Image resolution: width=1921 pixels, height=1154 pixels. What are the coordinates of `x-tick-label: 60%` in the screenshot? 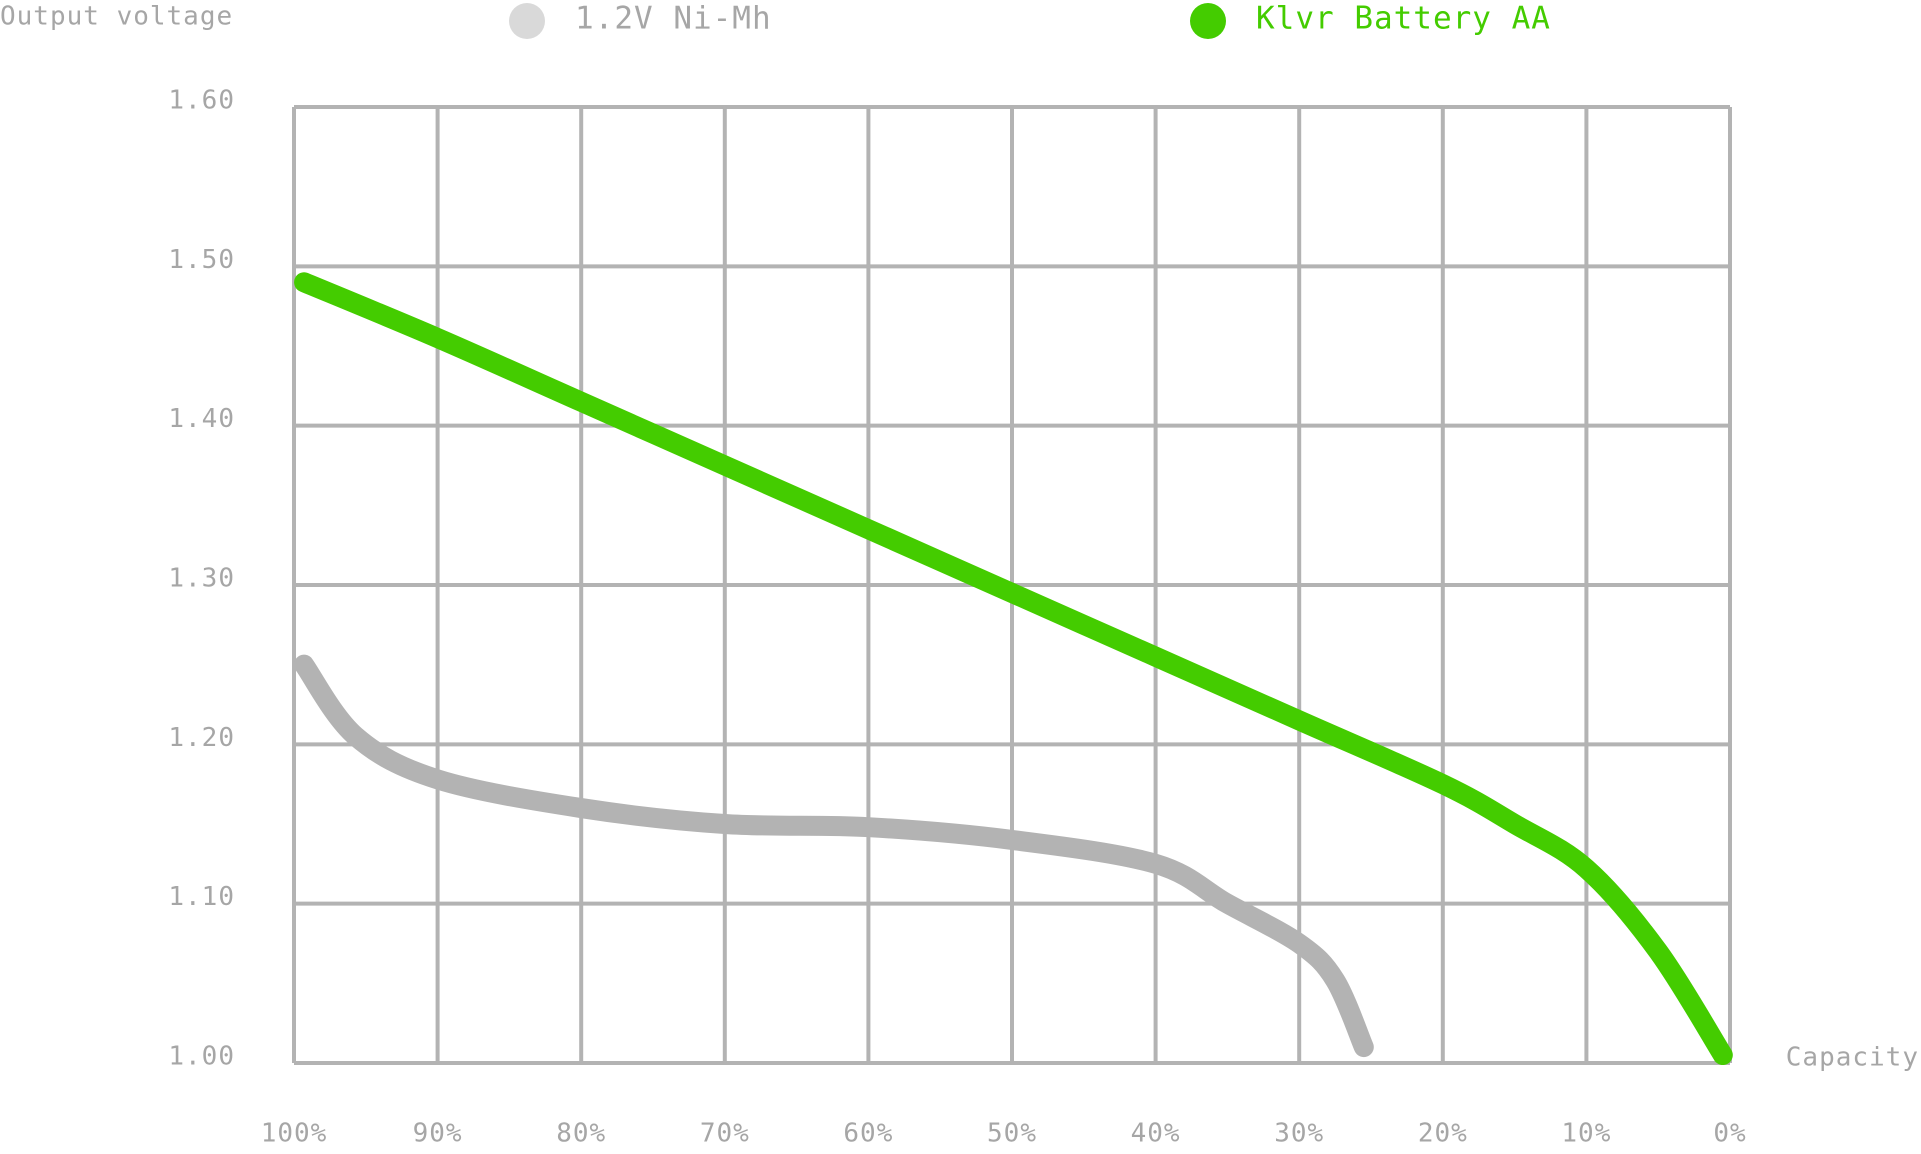 It's located at (868, 1134).